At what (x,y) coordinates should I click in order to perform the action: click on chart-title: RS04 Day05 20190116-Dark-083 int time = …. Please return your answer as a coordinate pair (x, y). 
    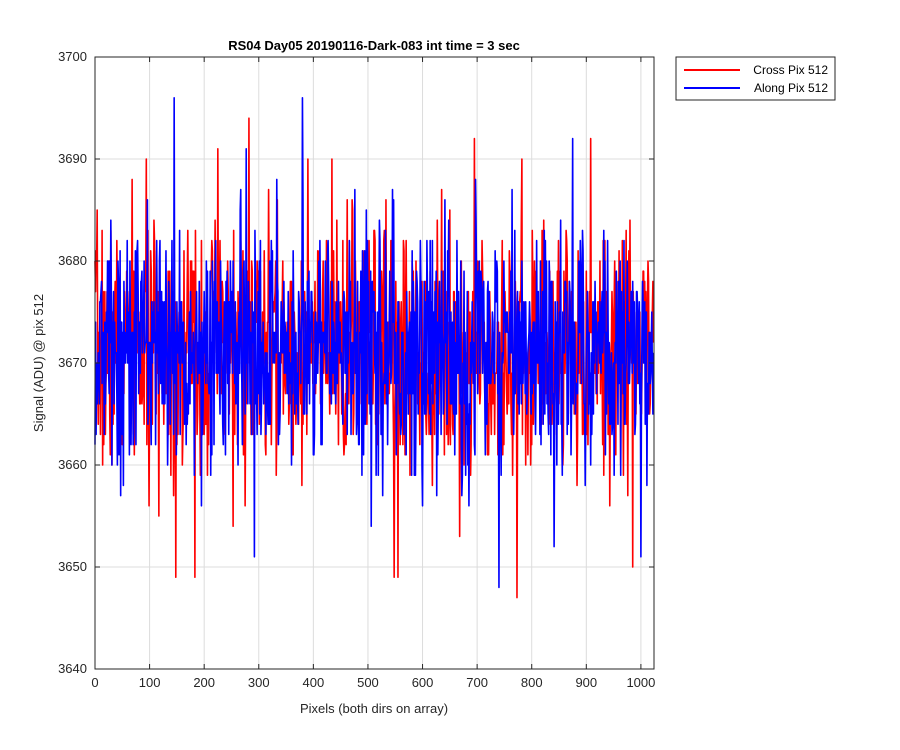
    Looking at the image, I should click on (374, 45).